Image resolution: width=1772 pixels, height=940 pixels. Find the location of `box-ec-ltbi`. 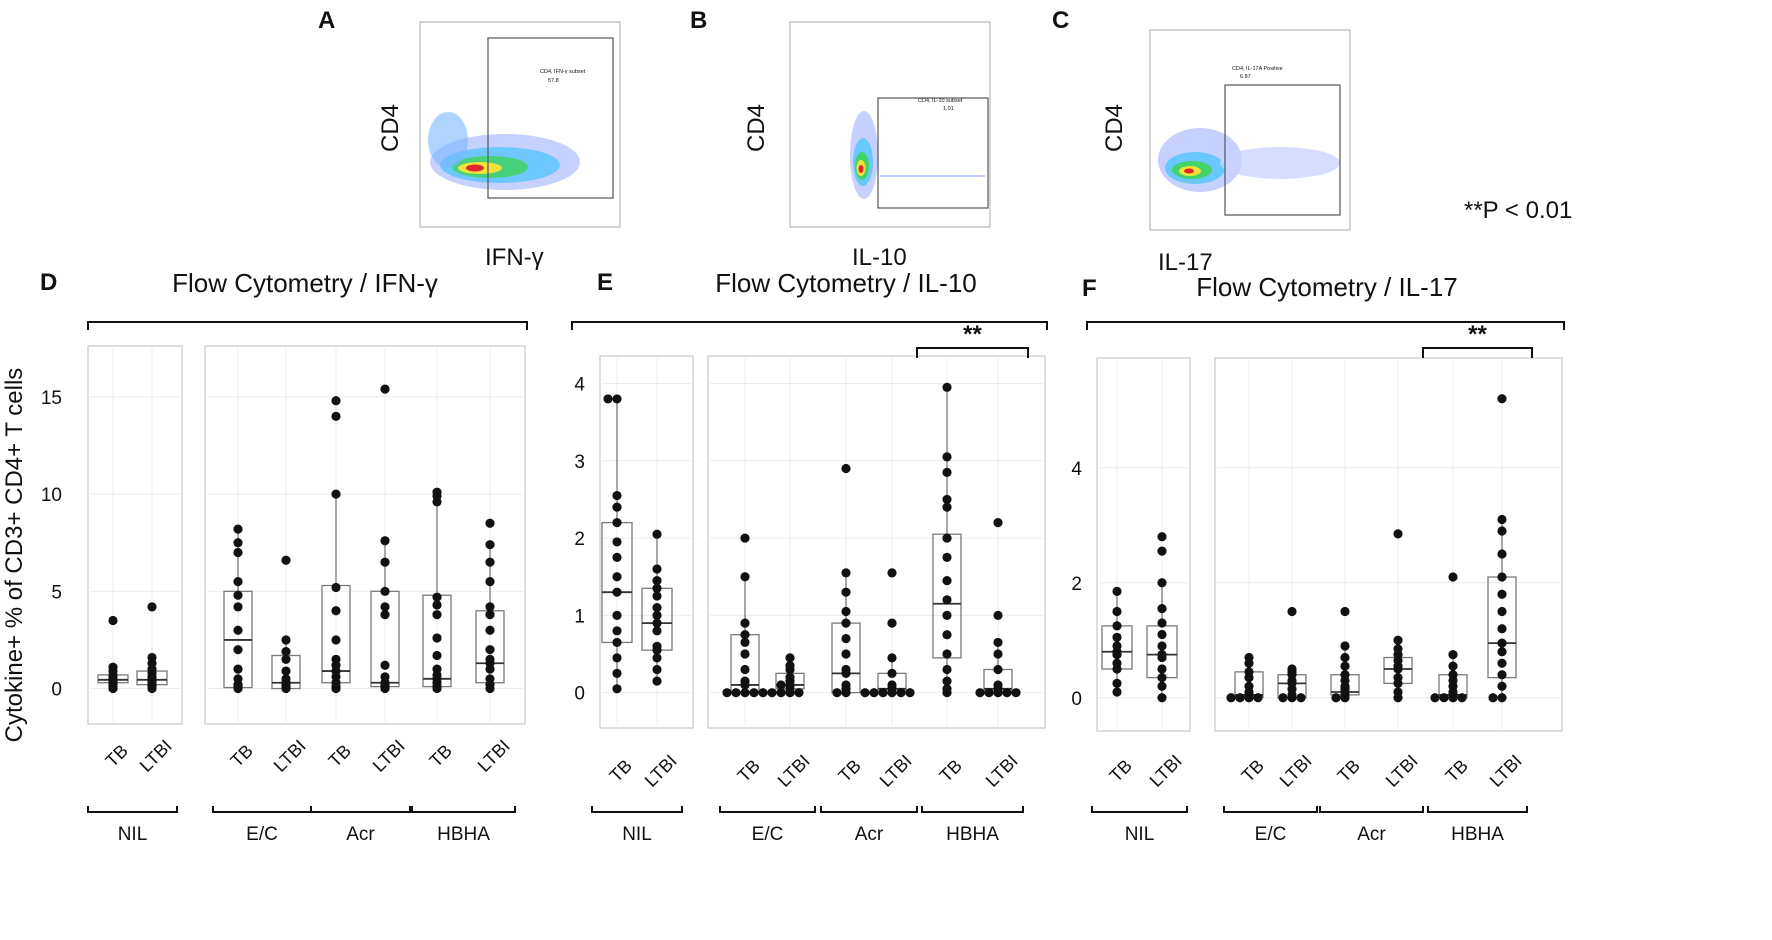

box-ec-ltbi is located at coordinates (786, 675).